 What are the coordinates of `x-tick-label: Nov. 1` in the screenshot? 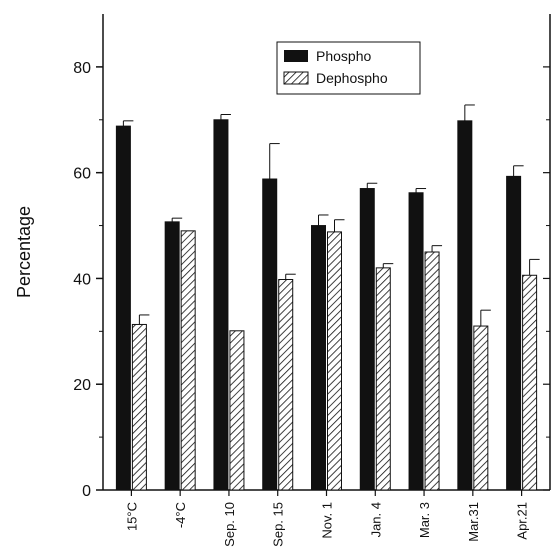 It's located at (327, 520).